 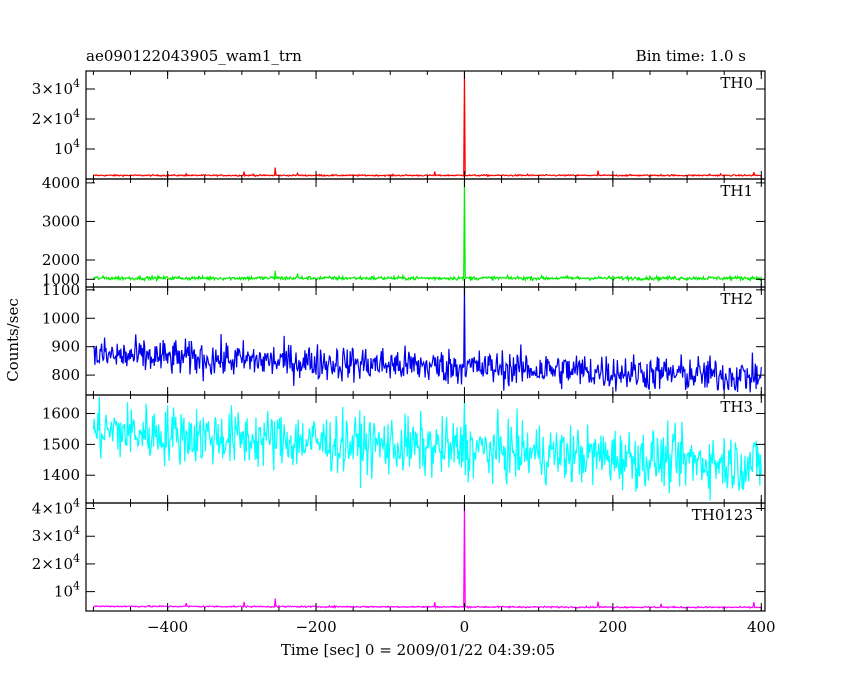 What do you see at coordinates (61, 290) in the screenshot?
I see `y-tick-label: 1100` at bounding box center [61, 290].